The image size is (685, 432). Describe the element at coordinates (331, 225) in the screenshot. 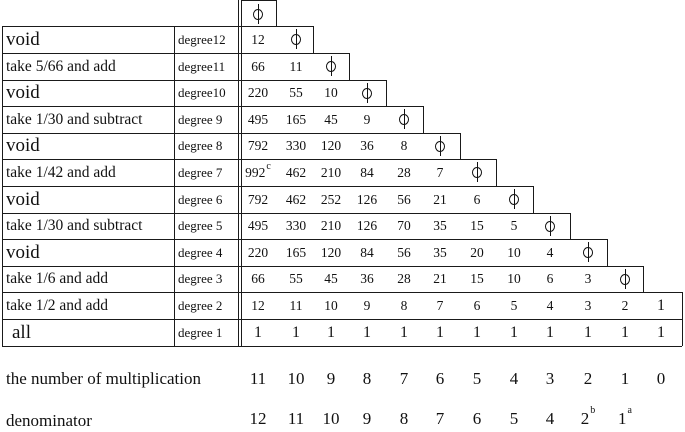

I see `table-cell: 210` at that location.